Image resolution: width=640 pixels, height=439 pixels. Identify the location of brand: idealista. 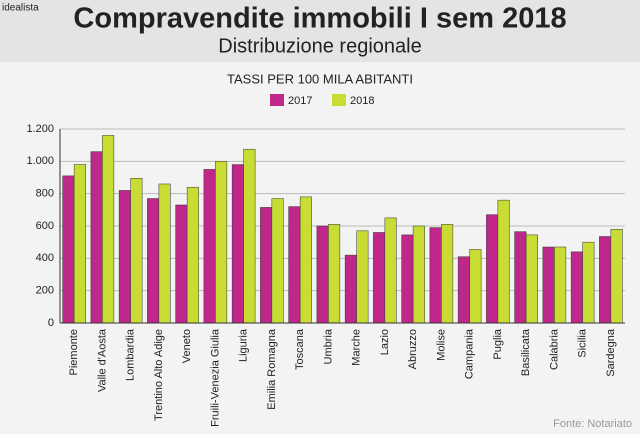
(20, 8).